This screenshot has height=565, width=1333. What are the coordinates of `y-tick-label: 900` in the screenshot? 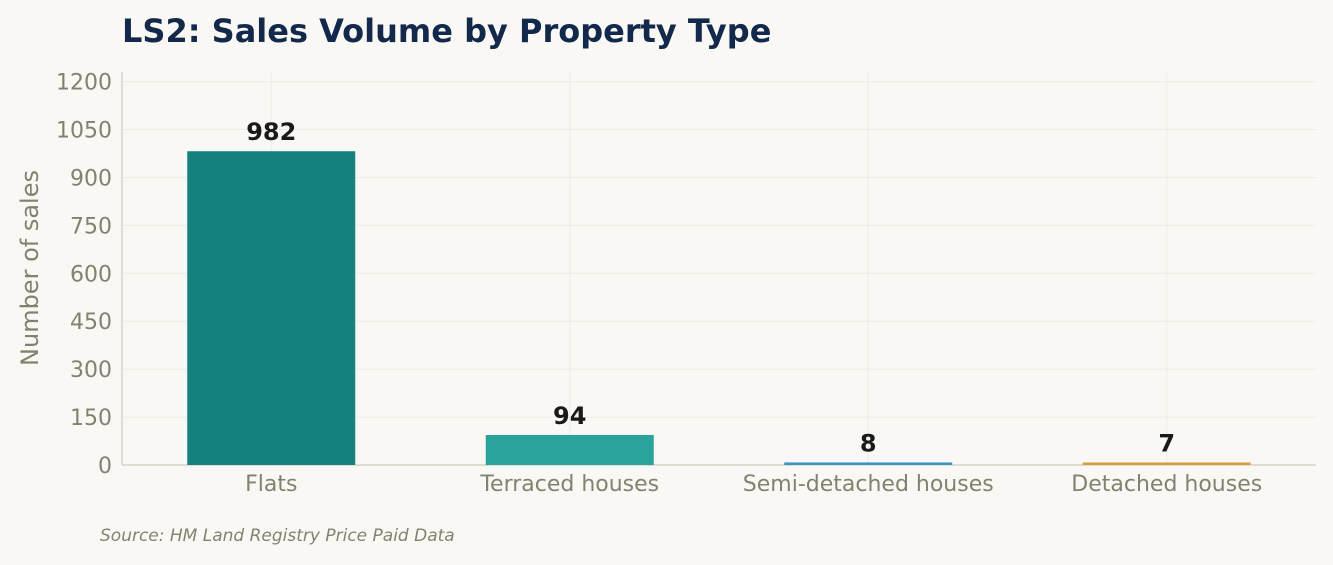 It's located at (91, 178).